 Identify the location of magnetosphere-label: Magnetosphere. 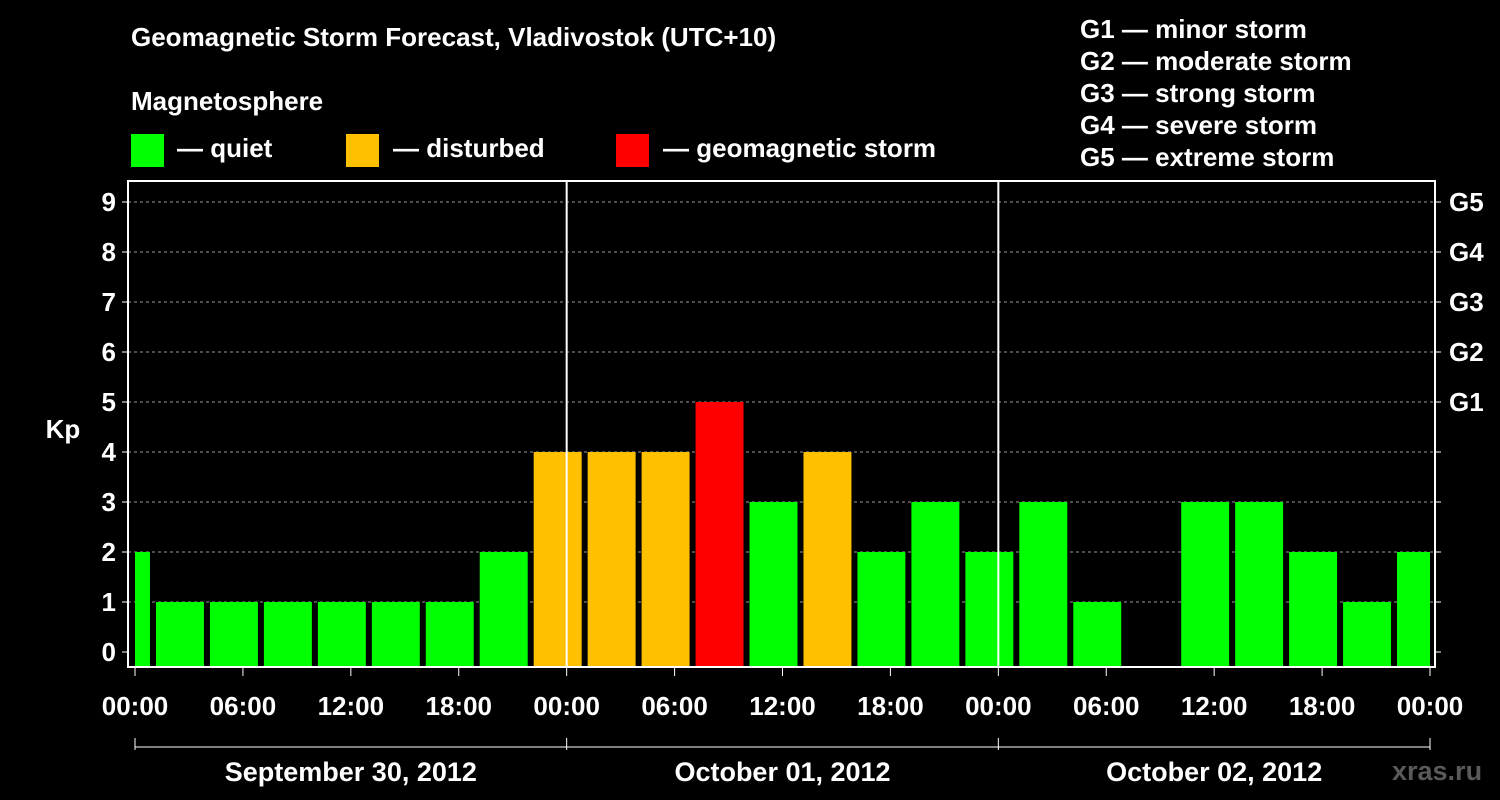
(227, 101).